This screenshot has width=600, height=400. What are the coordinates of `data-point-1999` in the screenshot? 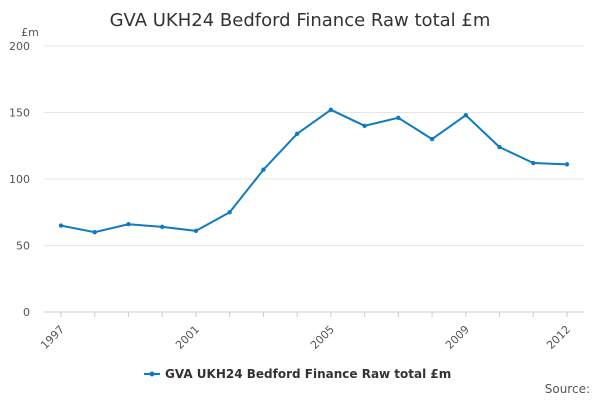 It's located at (128, 224).